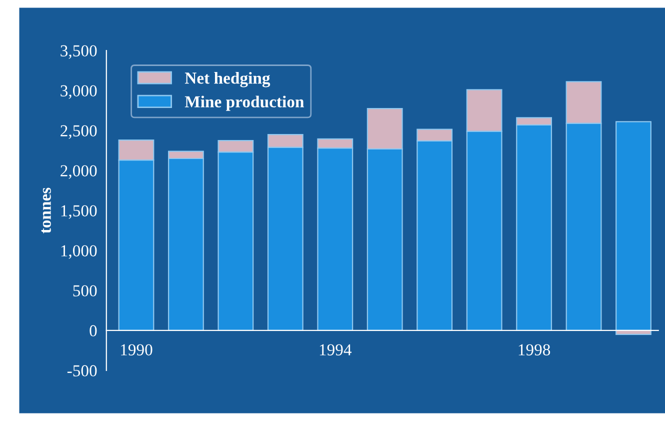 This screenshot has height=421, width=665. Describe the element at coordinates (46, 211) in the screenshot. I see `y-axis-title: tonnes` at that location.